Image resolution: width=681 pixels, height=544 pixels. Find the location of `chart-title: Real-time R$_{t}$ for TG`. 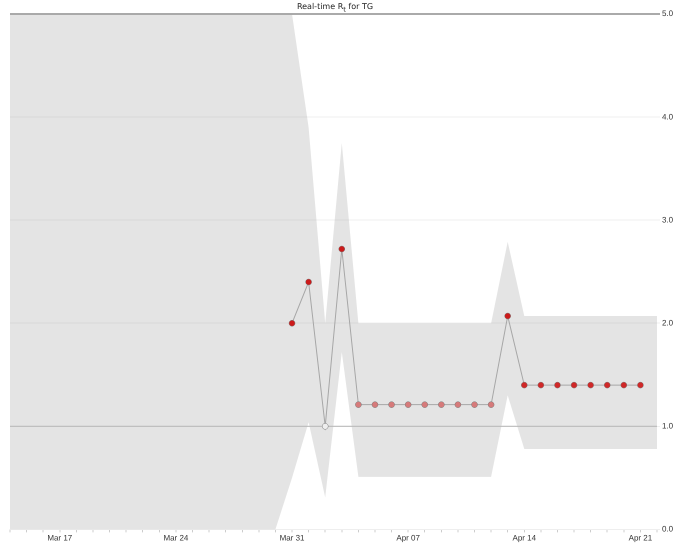

chart-title: Real-time R$_{t}$ for TG is located at coordinates (335, 7).